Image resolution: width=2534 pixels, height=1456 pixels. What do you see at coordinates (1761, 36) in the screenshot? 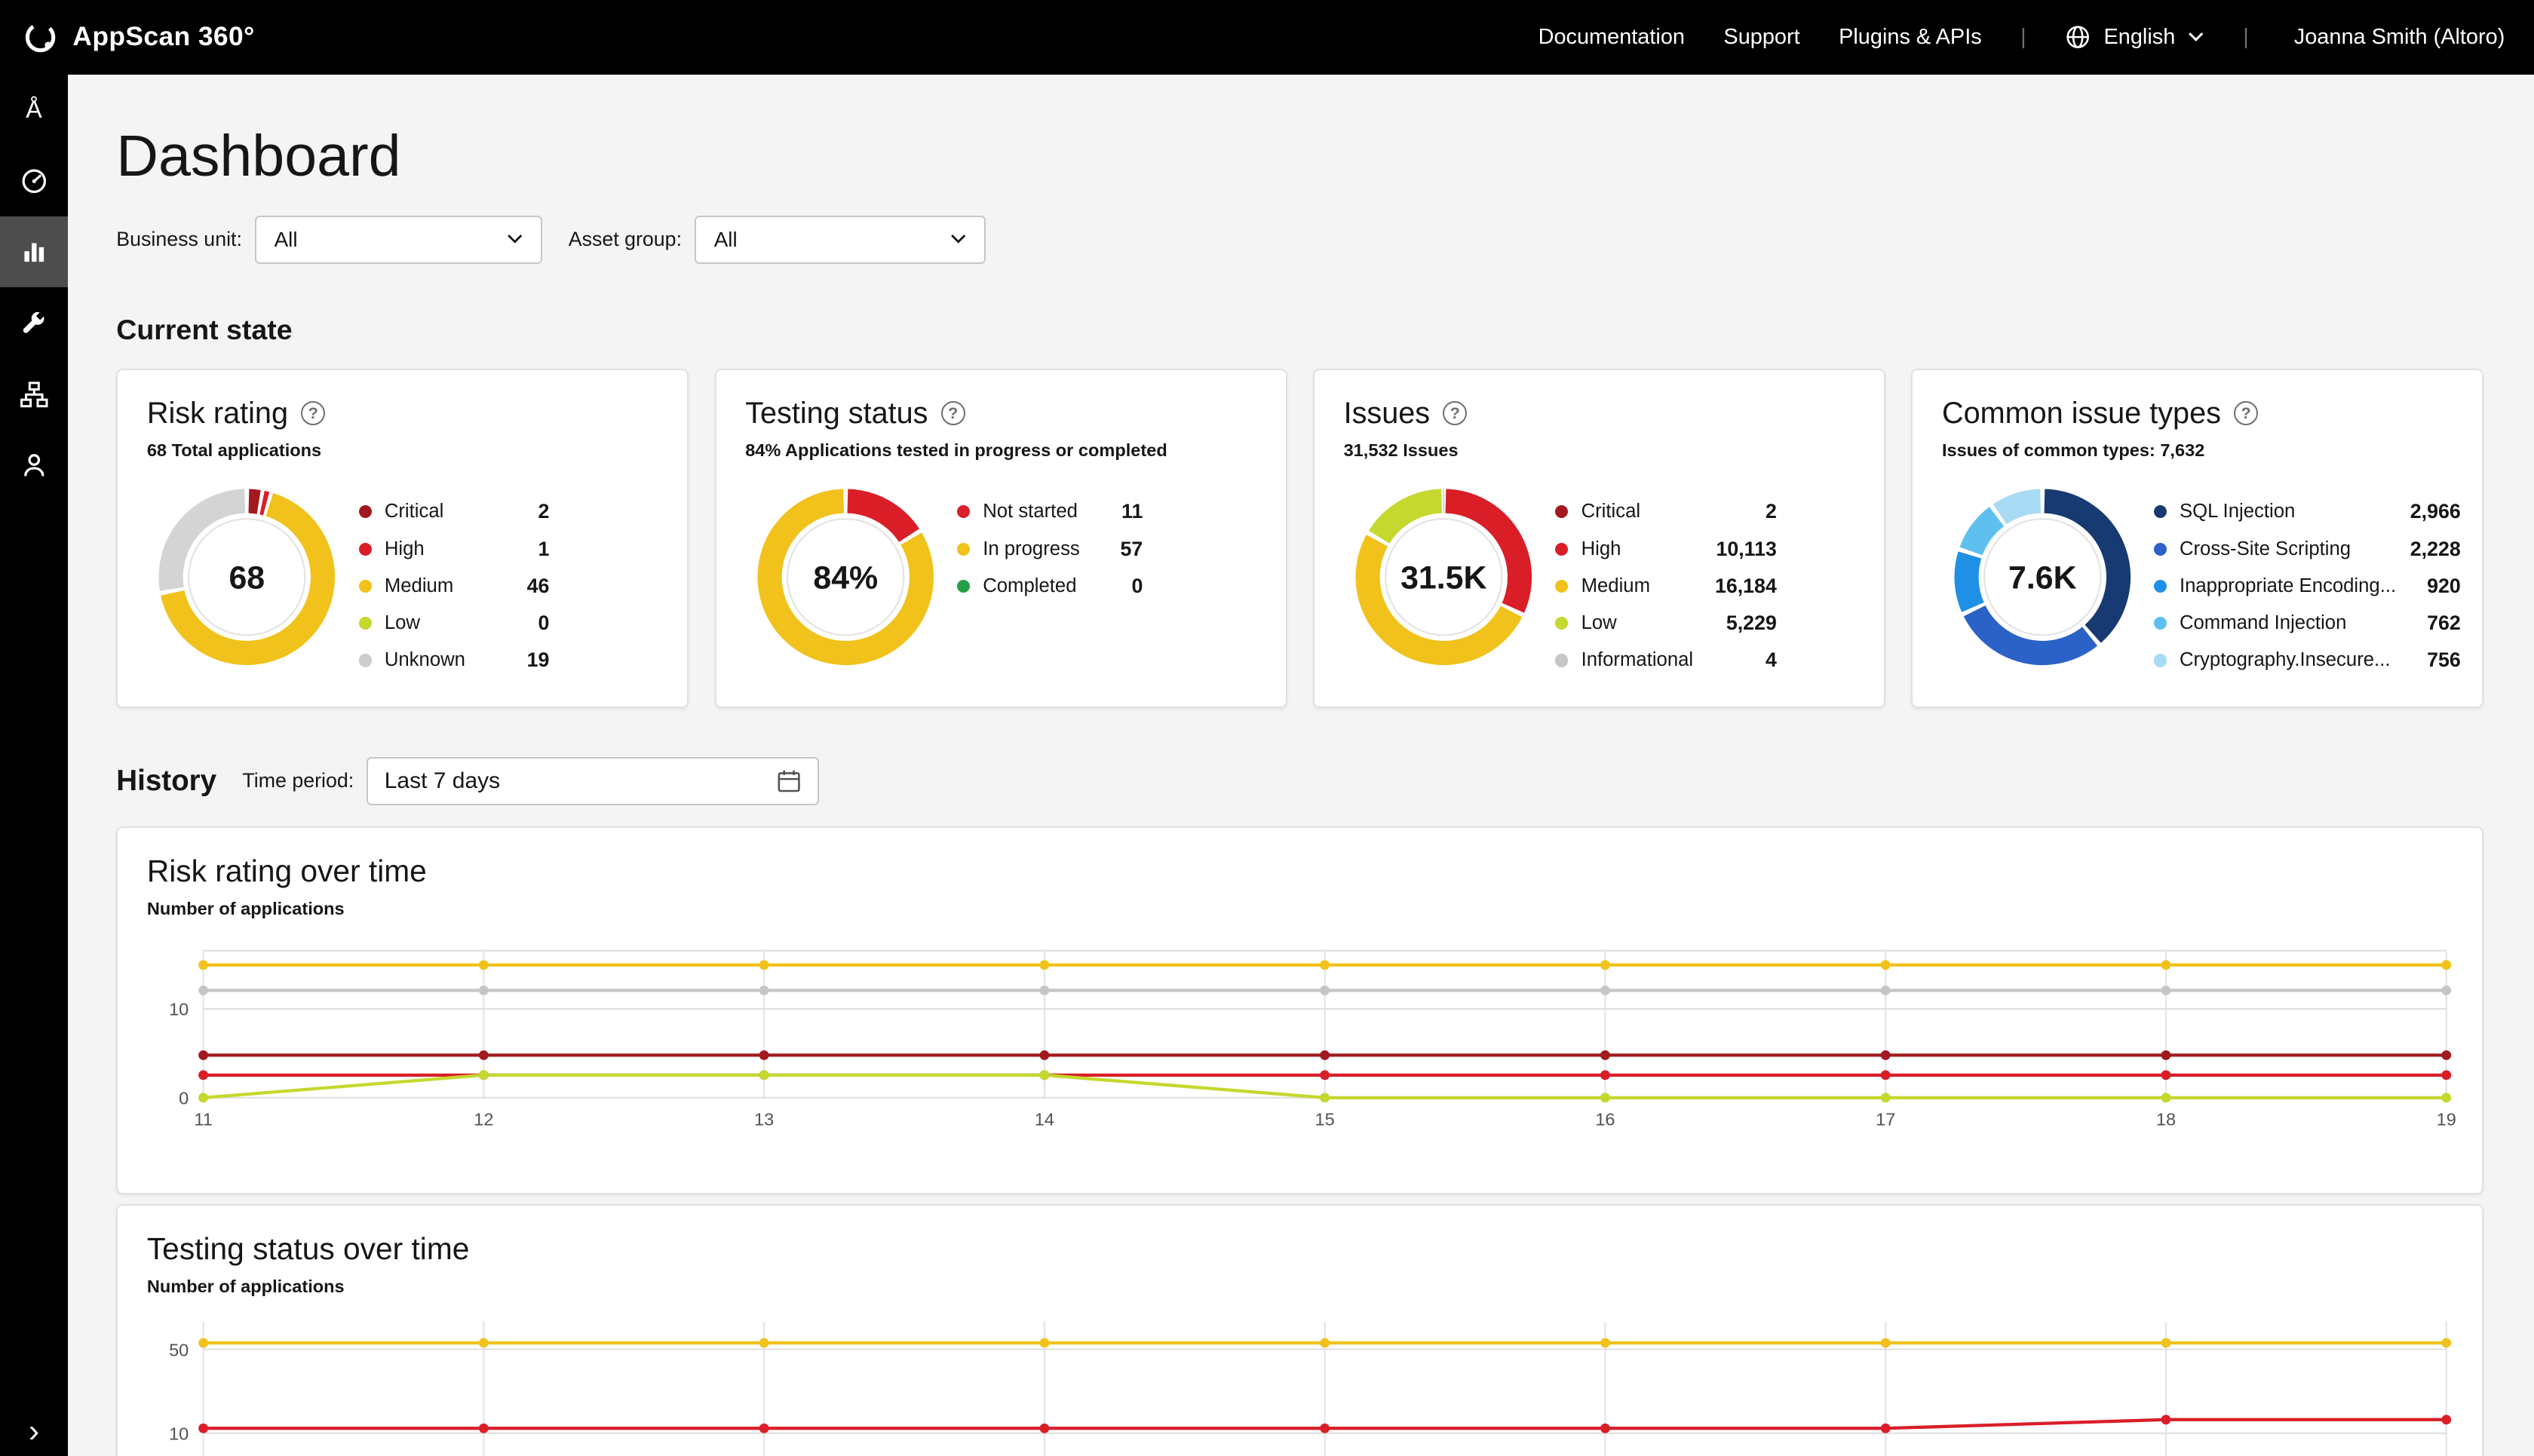
I see `nav-support: Support` at bounding box center [1761, 36].